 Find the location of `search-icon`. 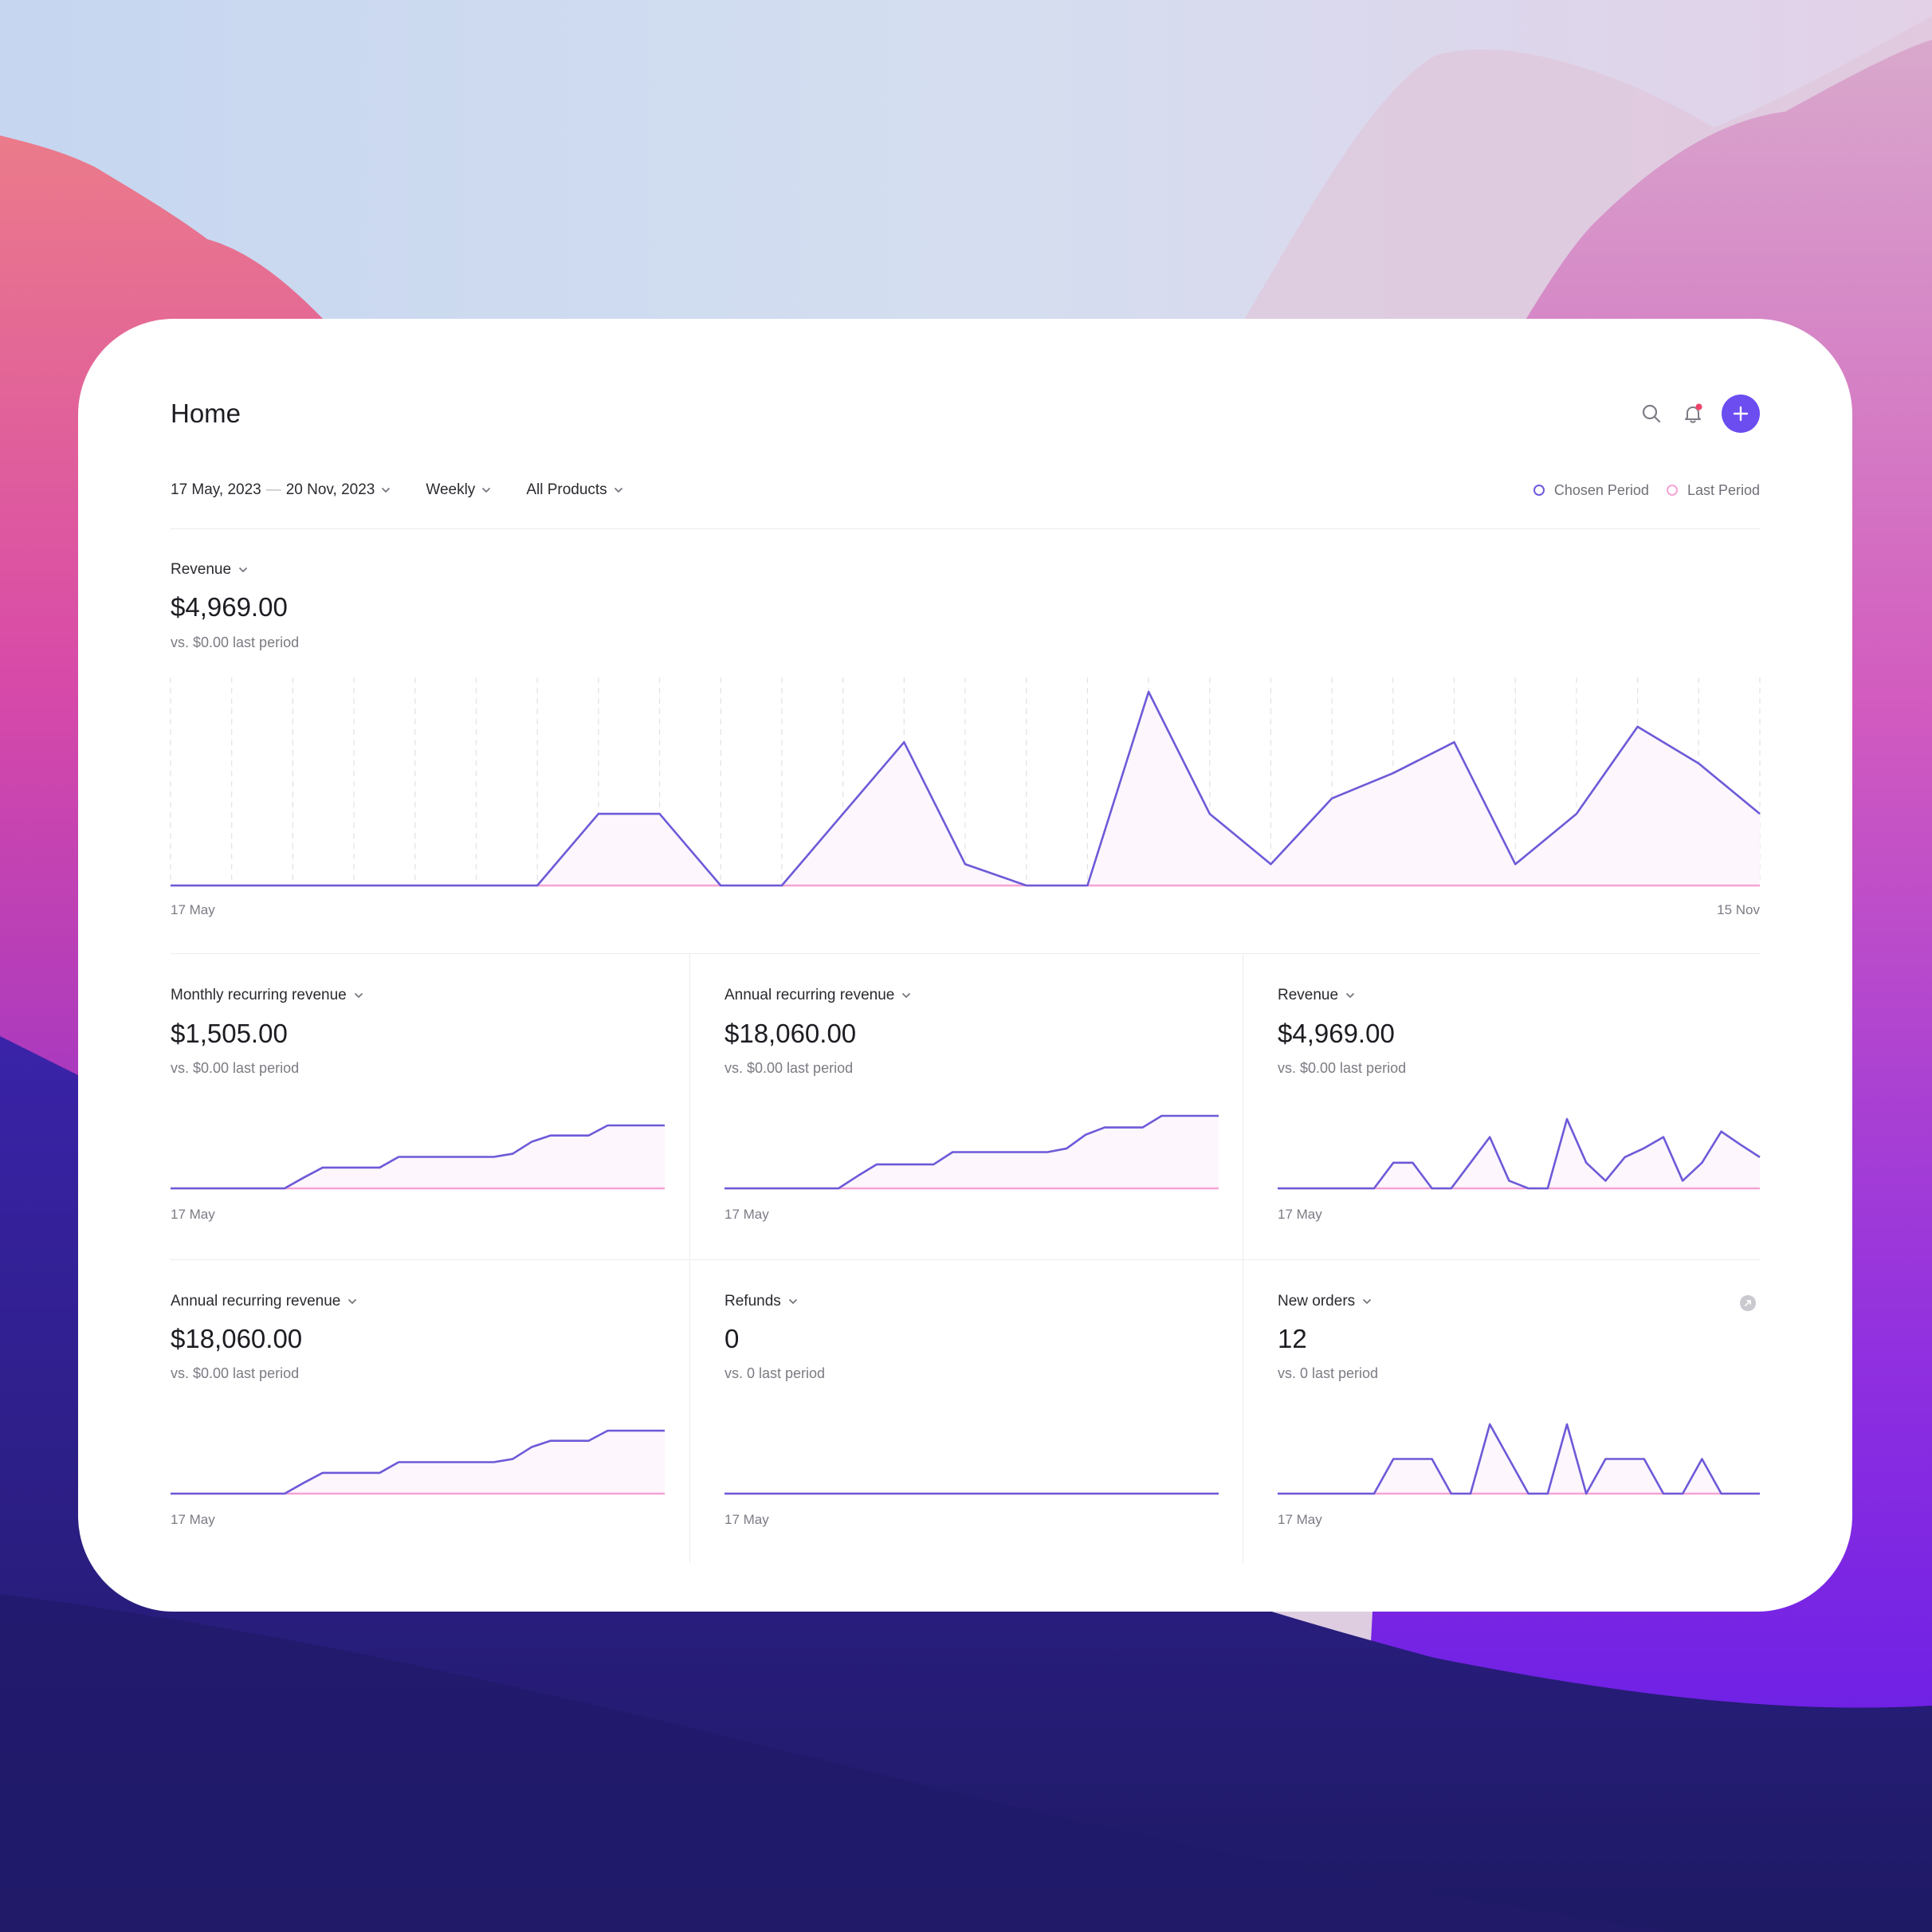

search-icon is located at coordinates (1651, 414).